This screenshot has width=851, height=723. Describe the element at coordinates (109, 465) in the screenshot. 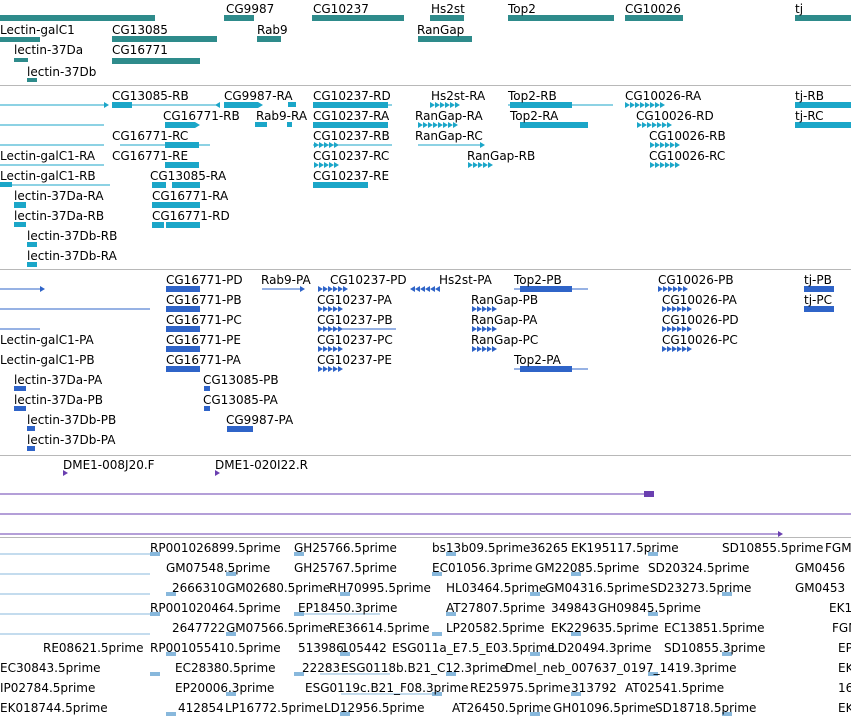

I see `cdna-label: DME1-008J20.F` at that location.